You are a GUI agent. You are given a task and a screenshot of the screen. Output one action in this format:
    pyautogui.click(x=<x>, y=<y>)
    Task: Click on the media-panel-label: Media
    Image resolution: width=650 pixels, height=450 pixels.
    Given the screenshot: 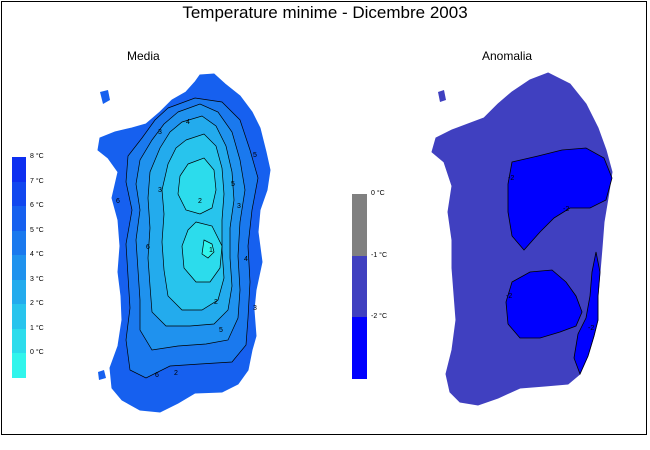 What is the action you would take?
    pyautogui.click(x=143, y=56)
    